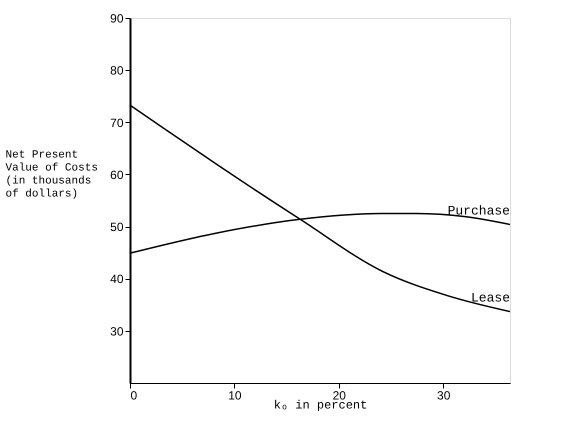 Image resolution: width=584 pixels, height=421 pixels. Describe the element at coordinates (235, 395) in the screenshot. I see `x-tick-label: 10` at that location.